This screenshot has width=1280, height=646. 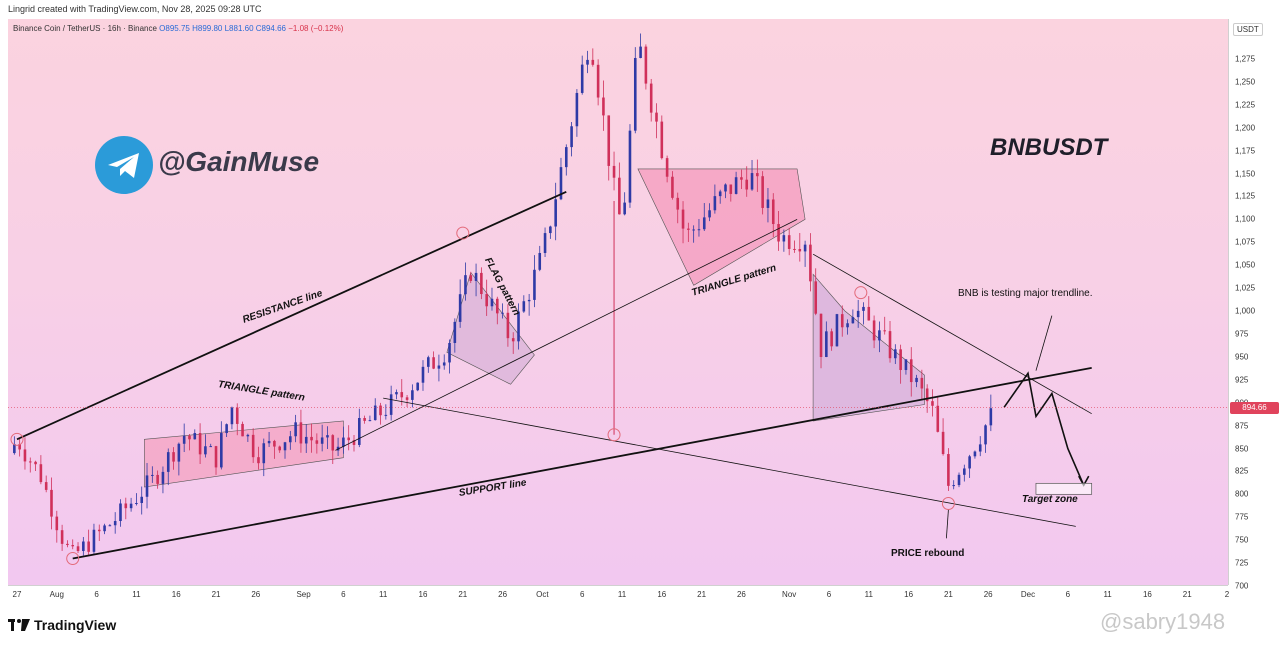 What do you see at coordinates (662, 594) in the screenshot?
I see `time-tick-16: 16` at bounding box center [662, 594].